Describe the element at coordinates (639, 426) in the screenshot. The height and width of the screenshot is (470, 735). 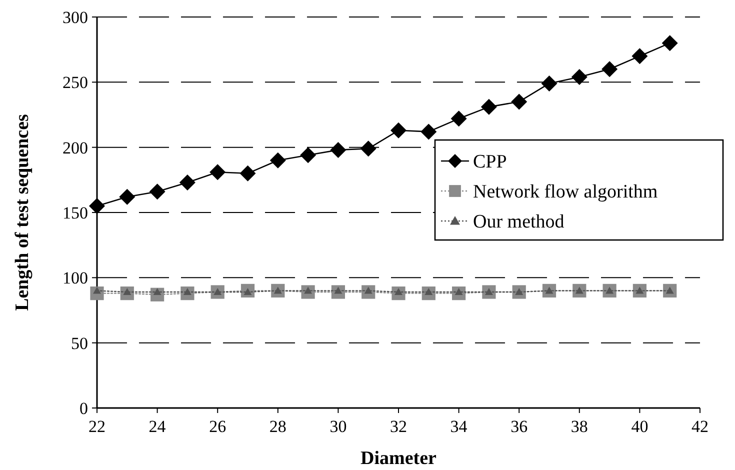
I see `x-tick-label: 40` at that location.